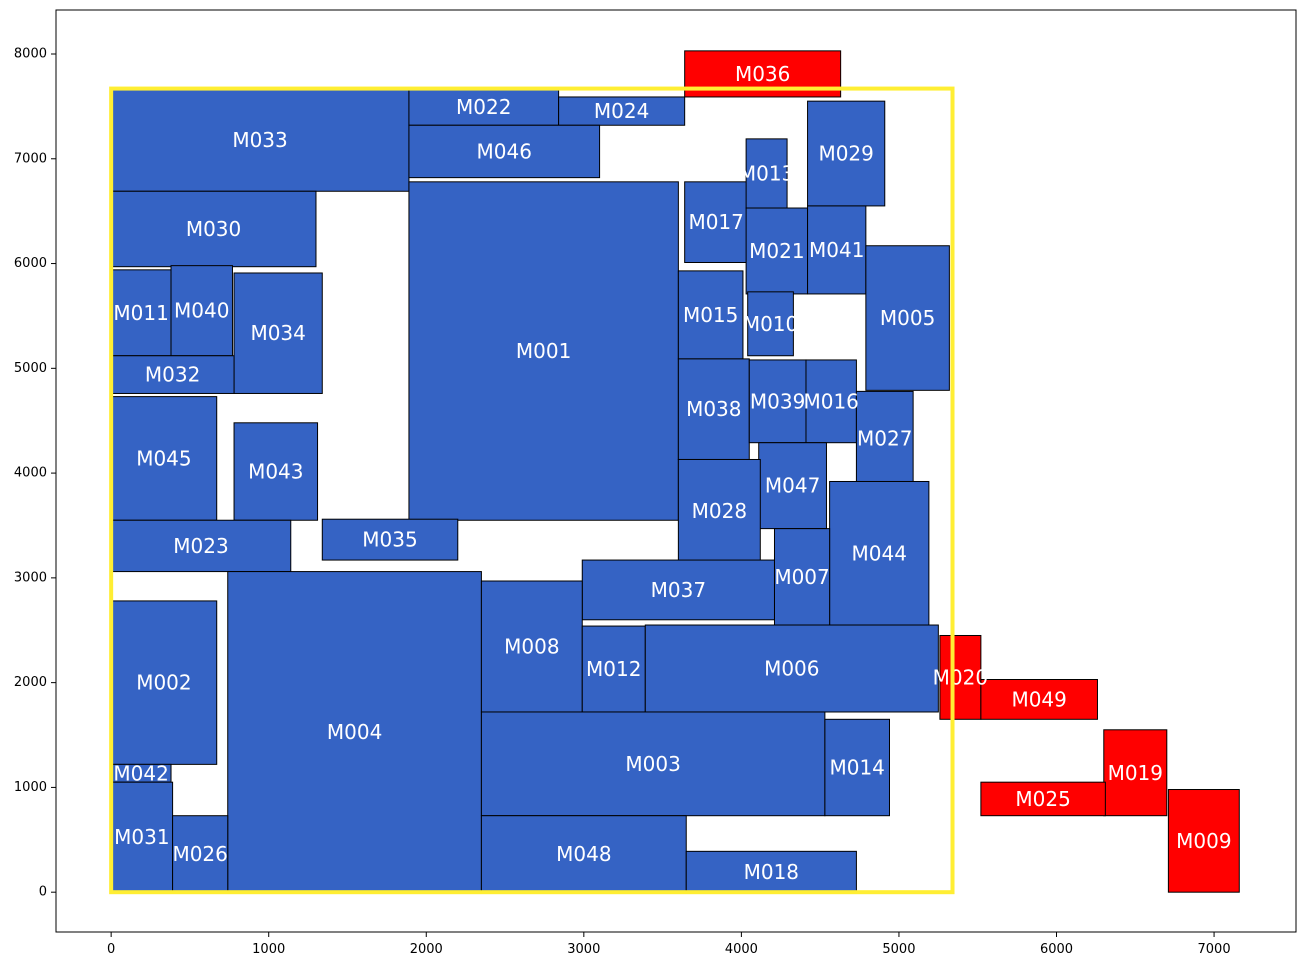 Image resolution: width=1304 pixels, height=967 pixels. I want to click on block-m016, so click(831, 401).